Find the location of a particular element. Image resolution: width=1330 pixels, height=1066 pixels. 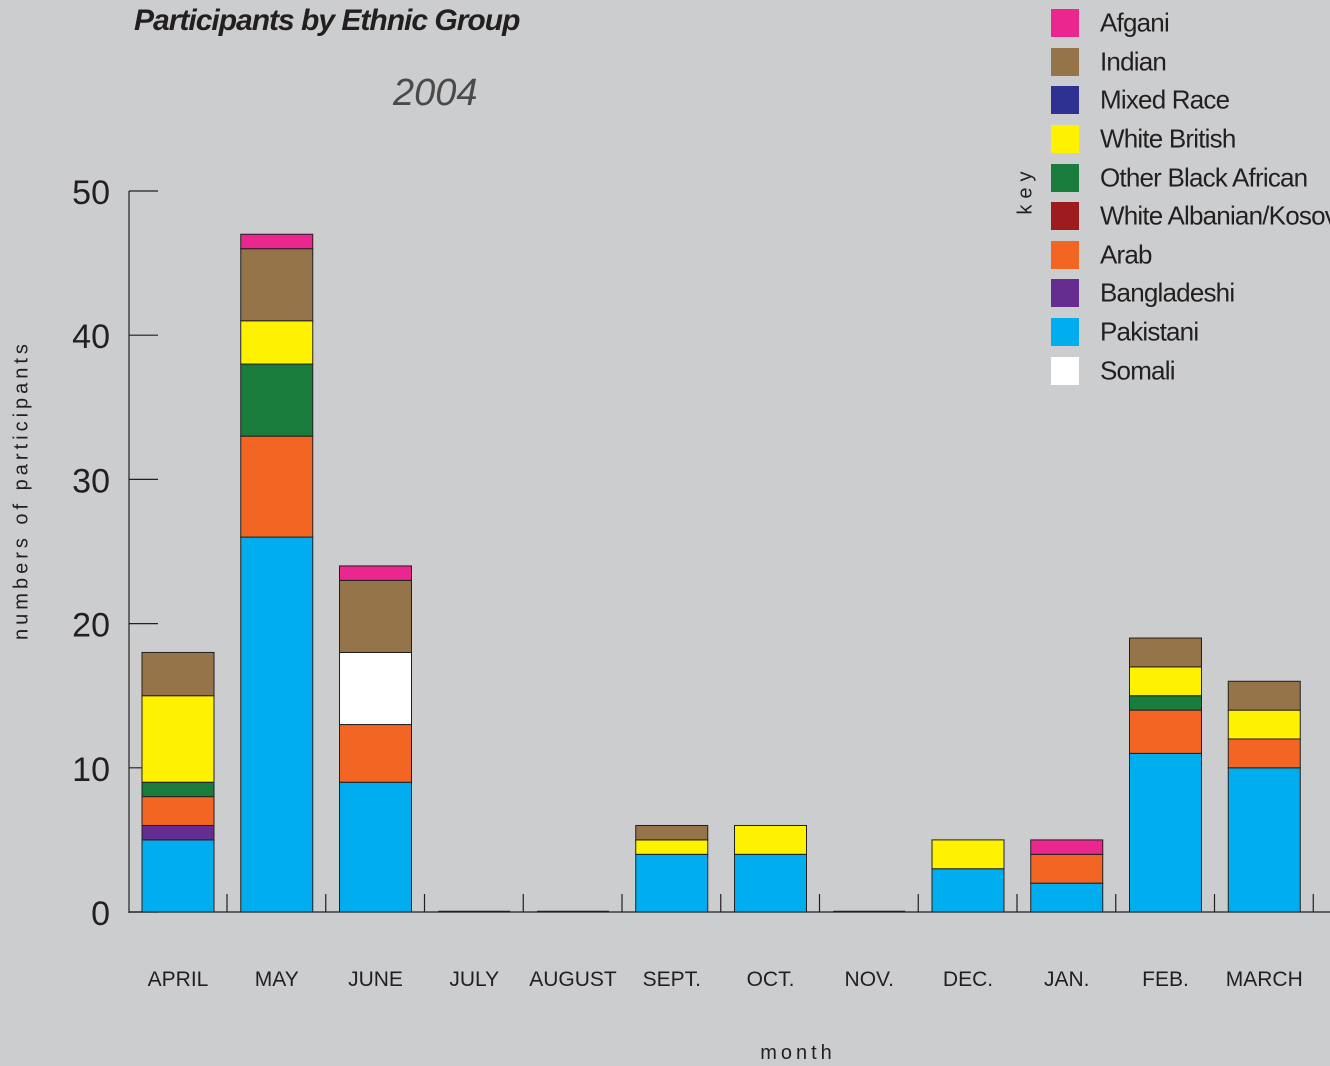

y-tick-label: 0 is located at coordinates (100, 914).